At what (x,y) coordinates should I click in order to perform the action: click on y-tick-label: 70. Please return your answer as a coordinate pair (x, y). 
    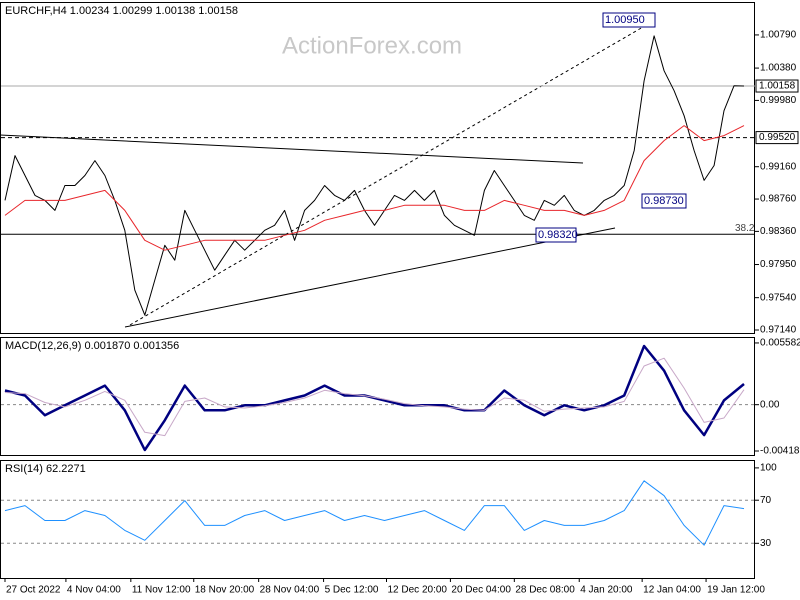
    Looking at the image, I should click on (766, 500).